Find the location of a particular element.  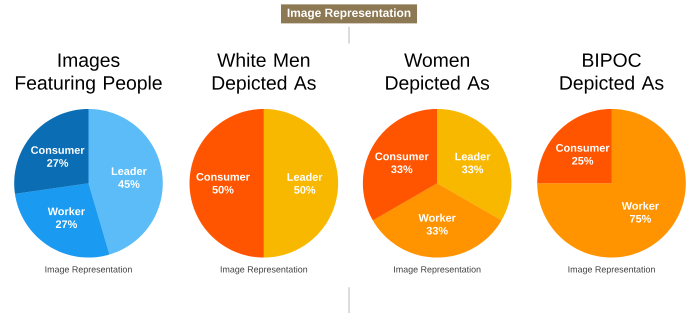

chart-title: Images Featuring People is located at coordinates (89, 74).